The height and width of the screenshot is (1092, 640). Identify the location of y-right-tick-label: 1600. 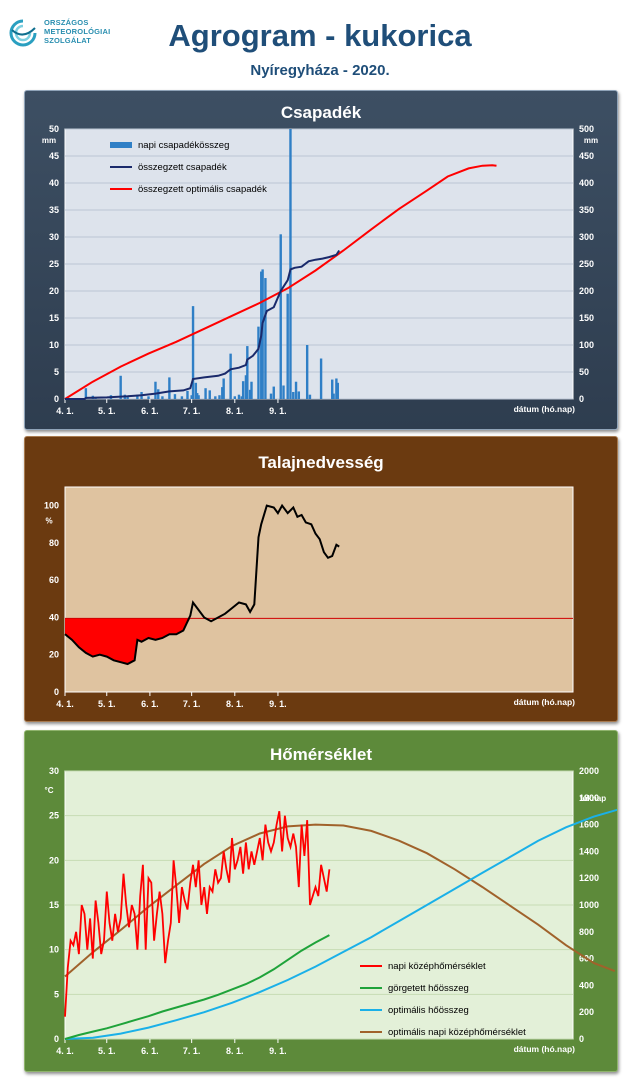
(589, 825).